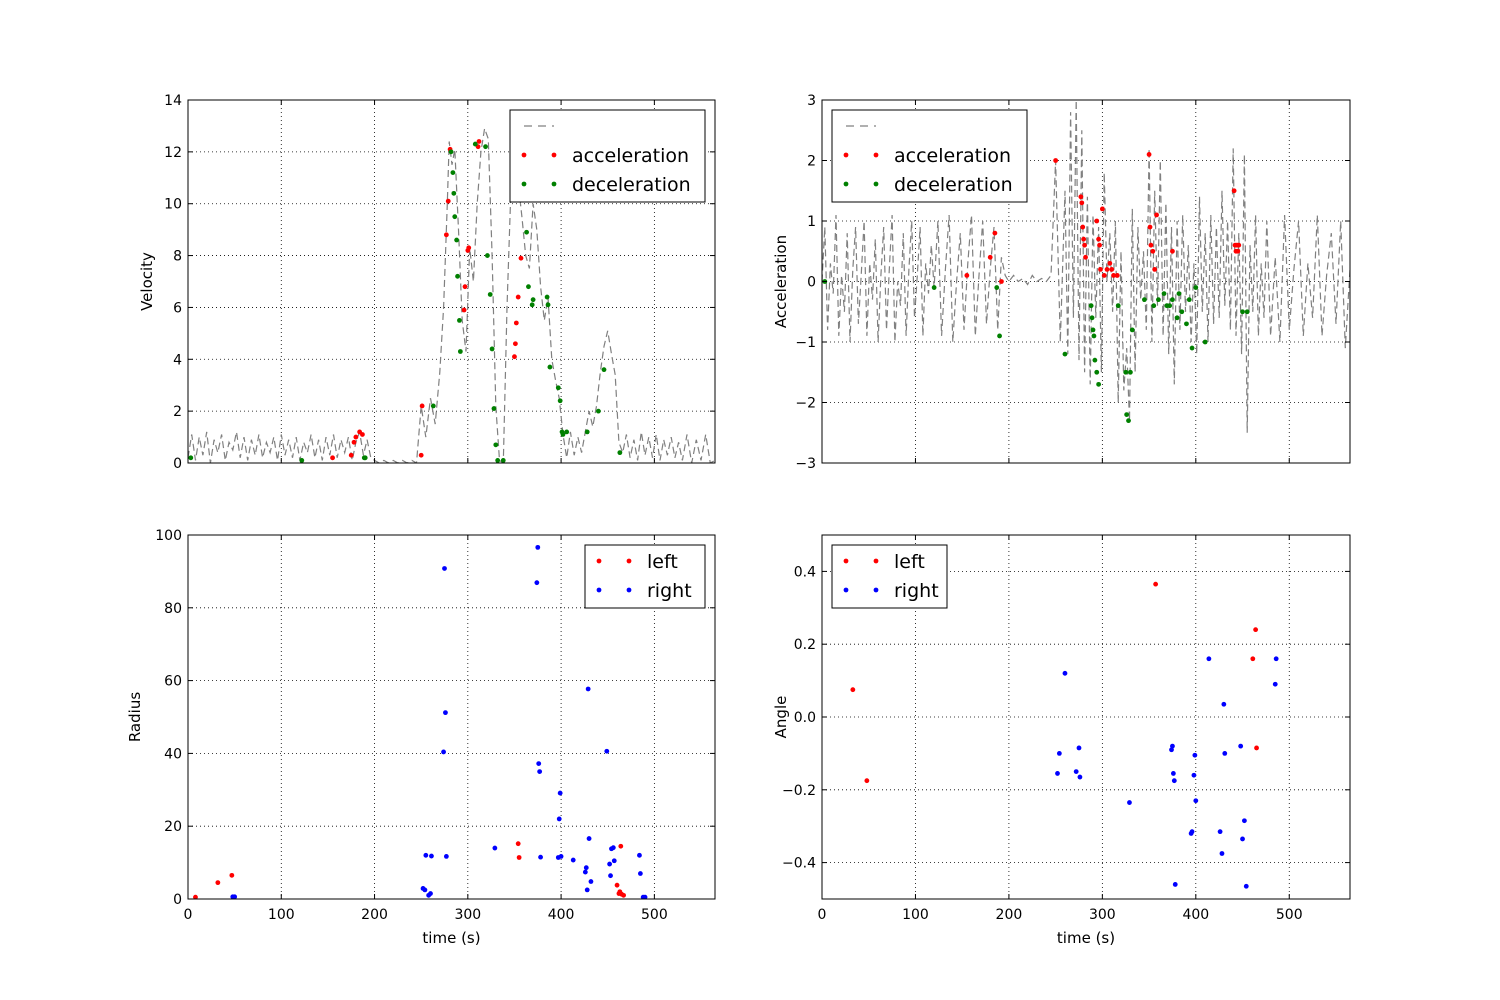  Describe the element at coordinates (420, 721) in the screenshot. I see `plot-area` at that location.